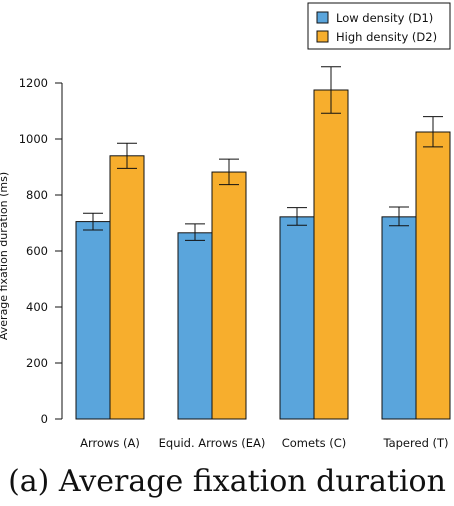  I want to click on legend-label: High density (D2), so click(386, 37).